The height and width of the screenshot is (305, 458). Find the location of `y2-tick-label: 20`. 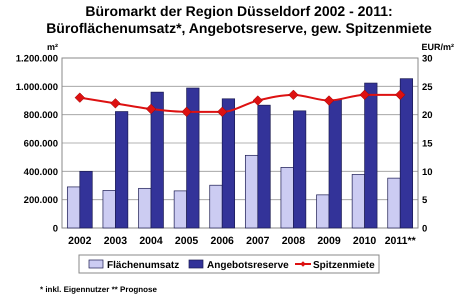

y2-tick-label: 20 is located at coordinates (427, 116).